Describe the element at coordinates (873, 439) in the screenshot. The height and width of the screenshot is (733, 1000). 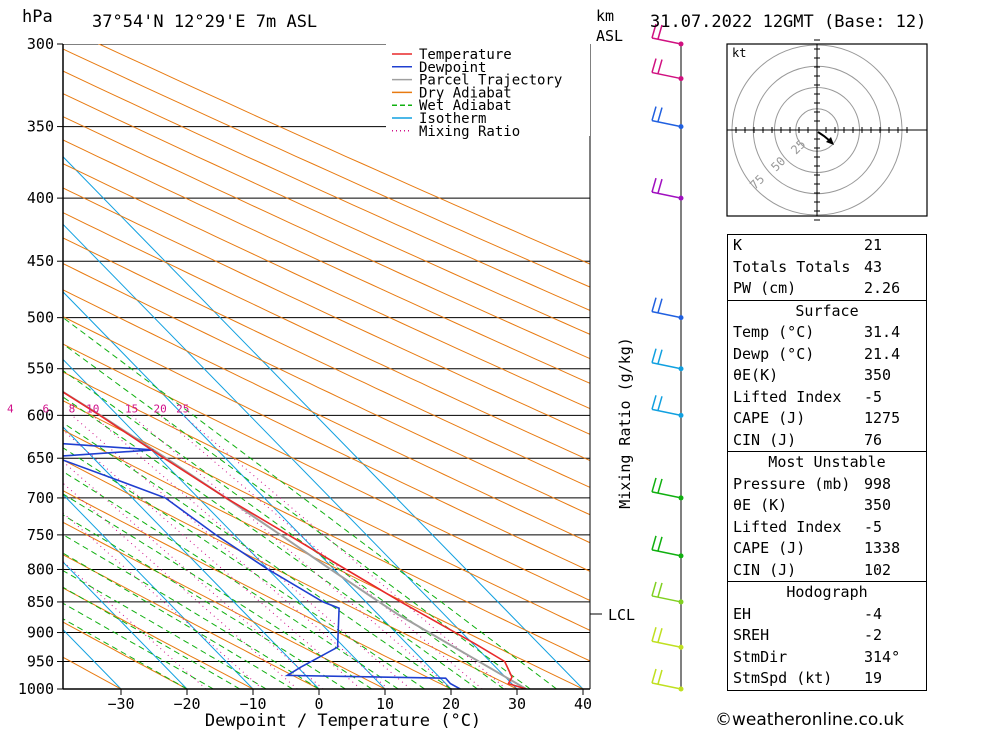
I see `row-value: 76` at that location.